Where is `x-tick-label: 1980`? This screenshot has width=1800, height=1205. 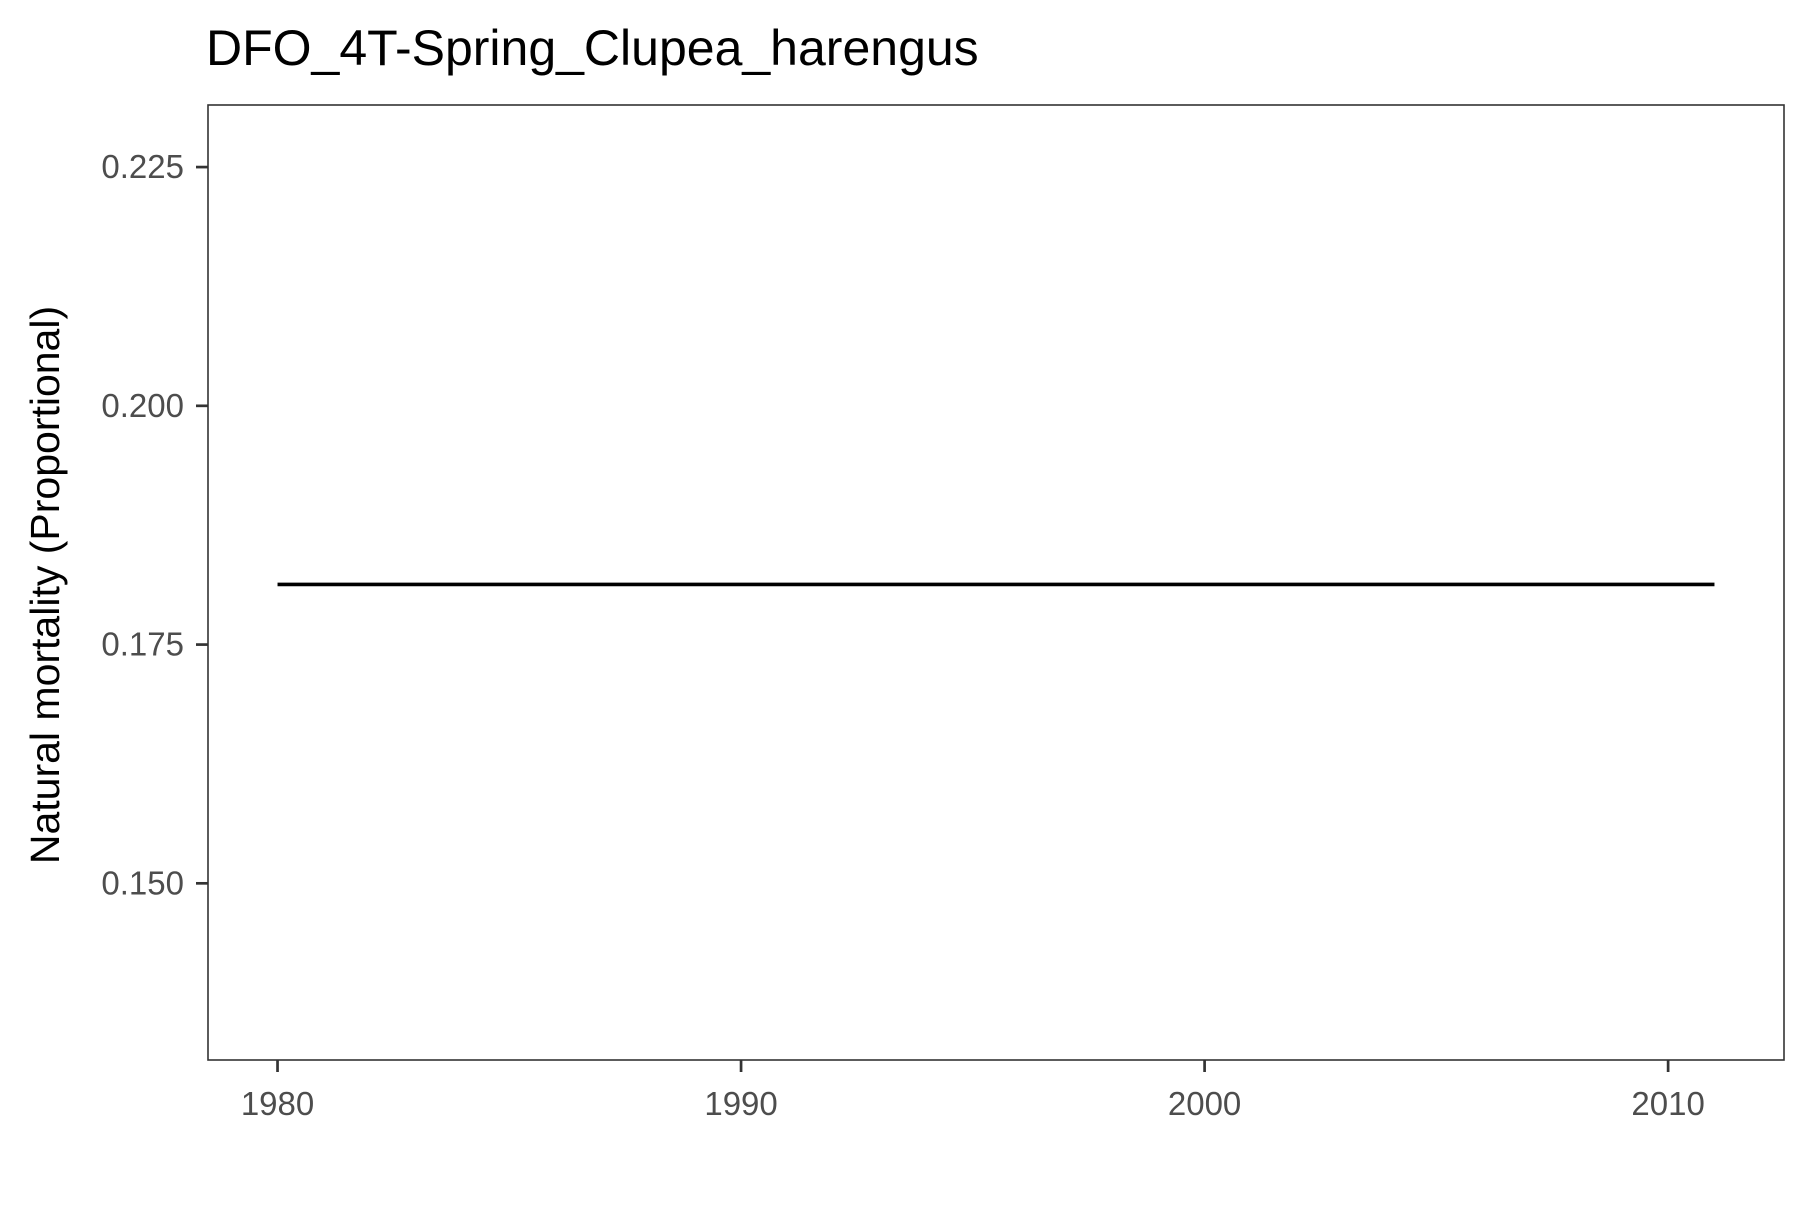 x-tick-label: 1980 is located at coordinates (277, 1103).